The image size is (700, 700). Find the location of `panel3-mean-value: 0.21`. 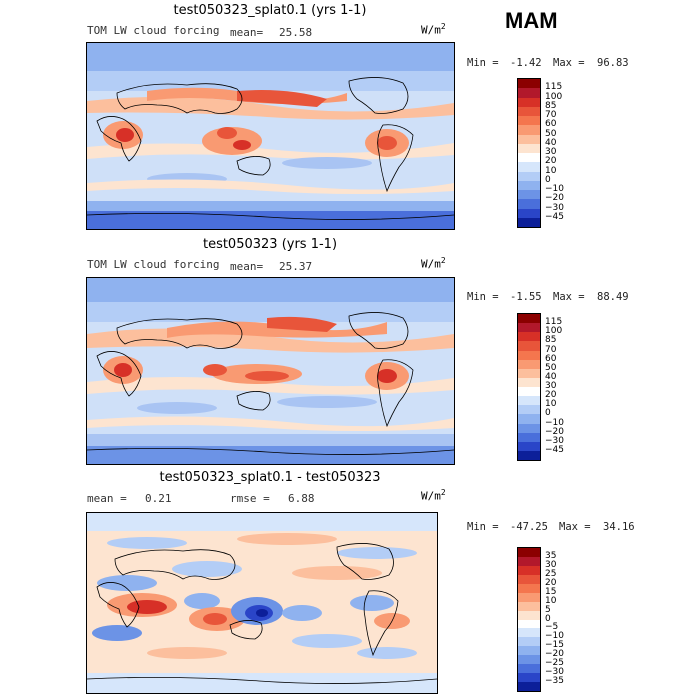

panel3-mean-value: 0.21 is located at coordinates (158, 498).